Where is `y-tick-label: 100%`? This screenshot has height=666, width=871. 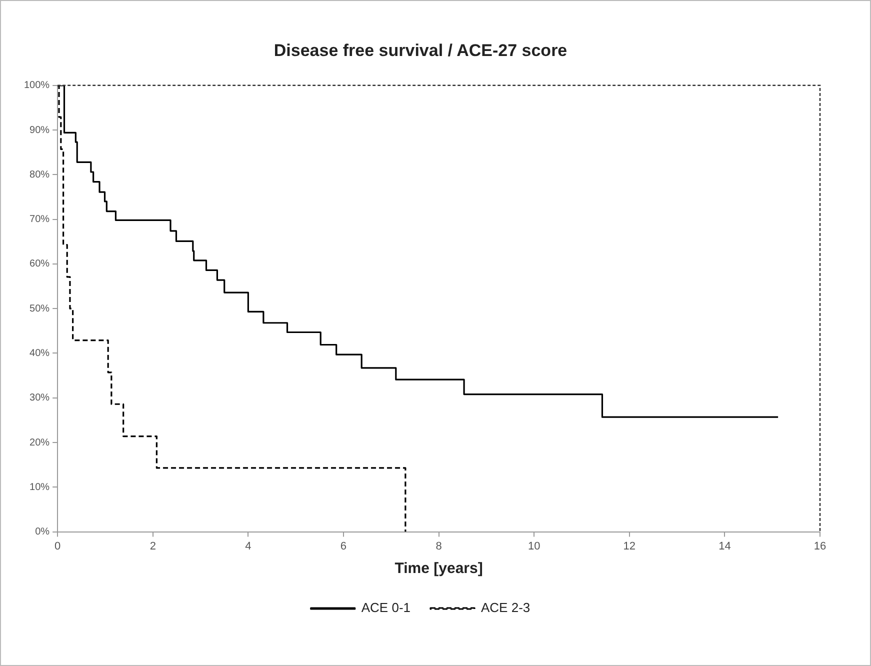 y-tick-label: 100% is located at coordinates (37, 86).